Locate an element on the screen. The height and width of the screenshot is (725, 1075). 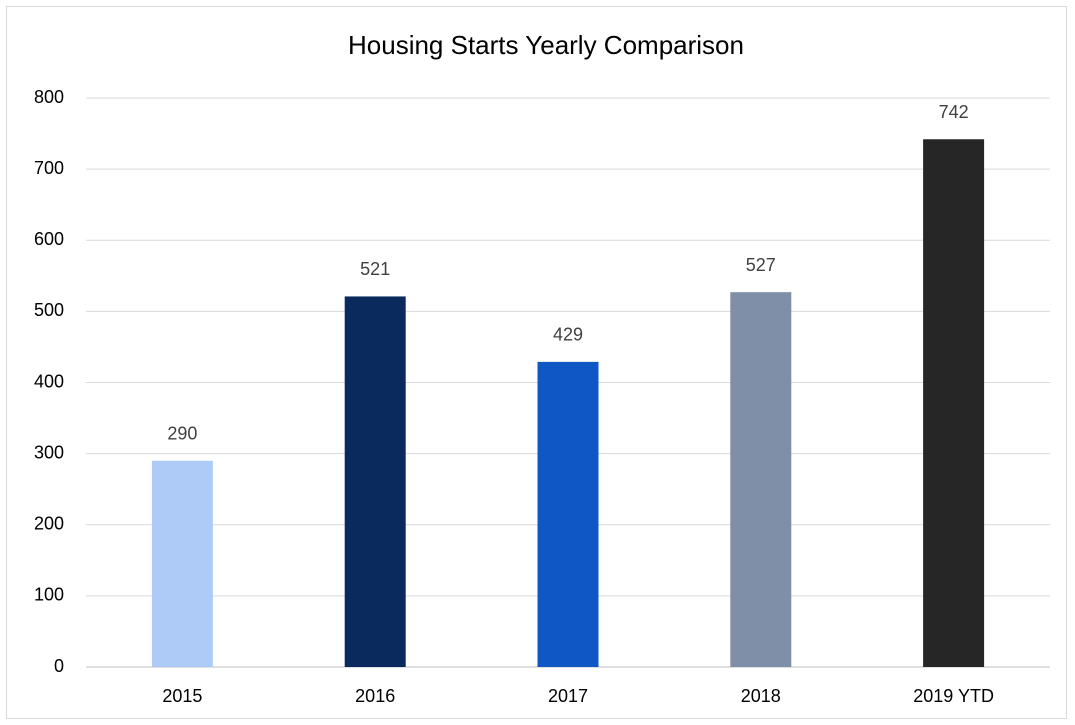
x-tick-label: 2015 is located at coordinates (182, 696).